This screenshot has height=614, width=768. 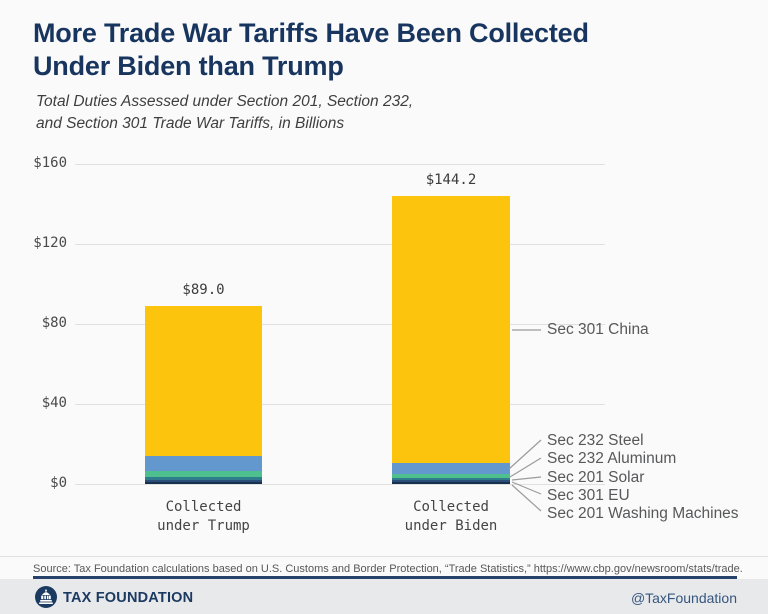 What do you see at coordinates (50, 163) in the screenshot?
I see `y-axis-tick-label: $160` at bounding box center [50, 163].